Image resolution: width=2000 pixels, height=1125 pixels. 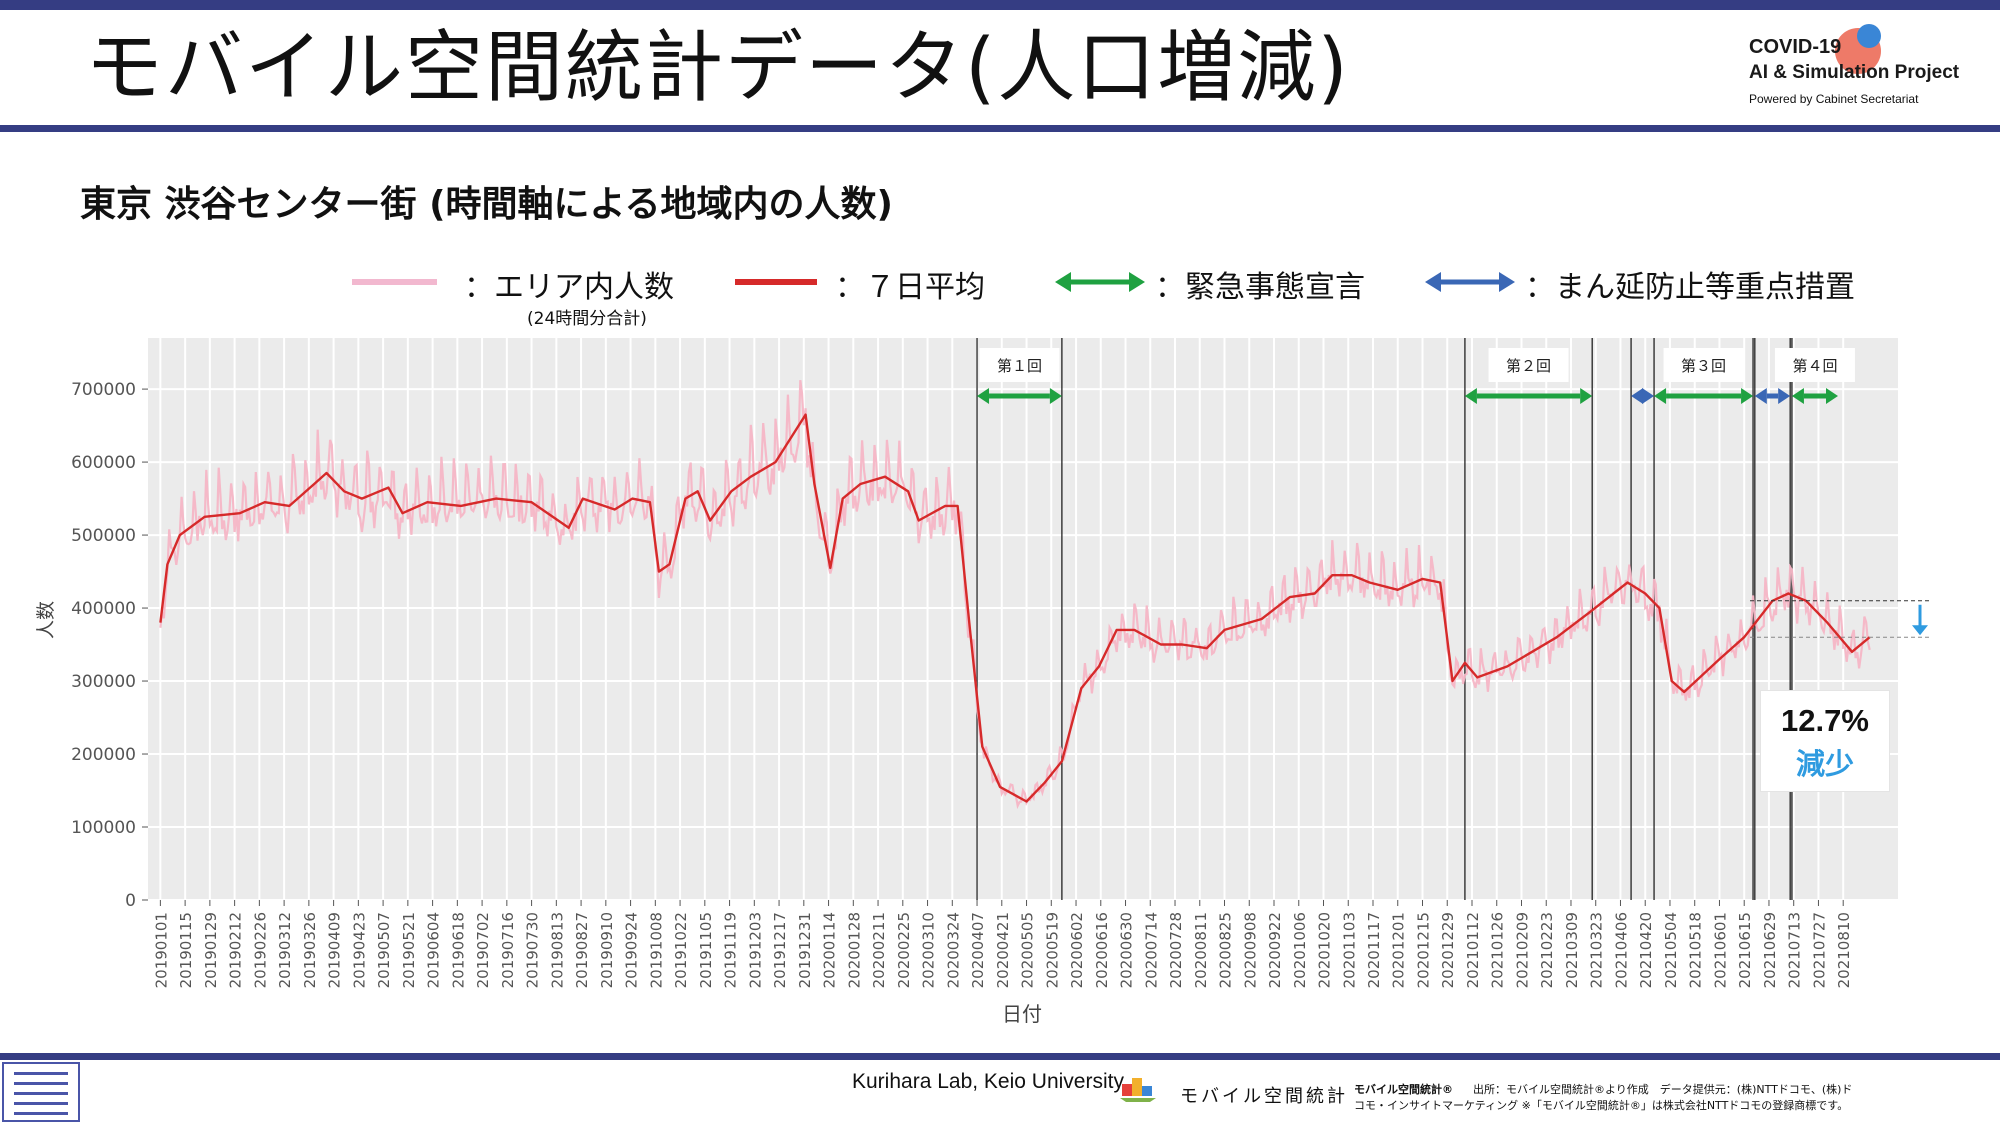 What do you see at coordinates (186, 950) in the screenshot?
I see `x-tick-label: 20190115` at bounding box center [186, 950].